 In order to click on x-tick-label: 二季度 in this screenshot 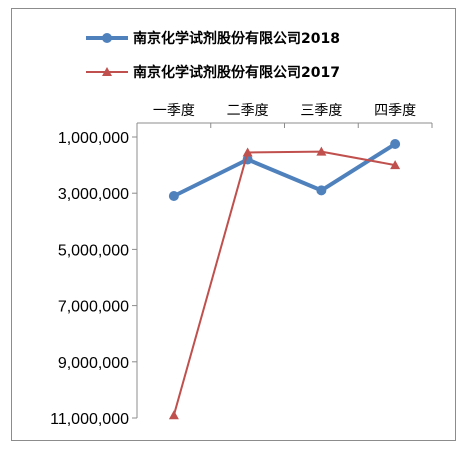, I will do `click(248, 111)`.